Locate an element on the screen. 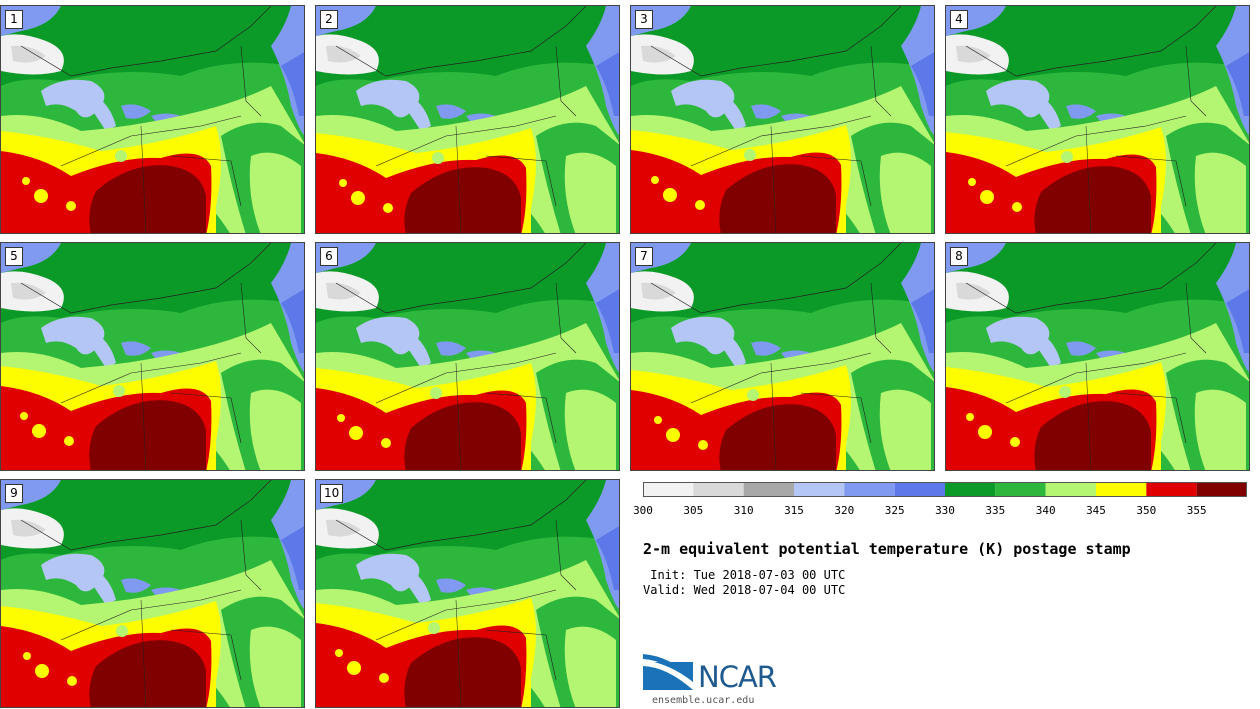 This screenshot has height=709, width=1260. init-time: Init: Tue 2018-07-03 00 UTC is located at coordinates (744, 575).